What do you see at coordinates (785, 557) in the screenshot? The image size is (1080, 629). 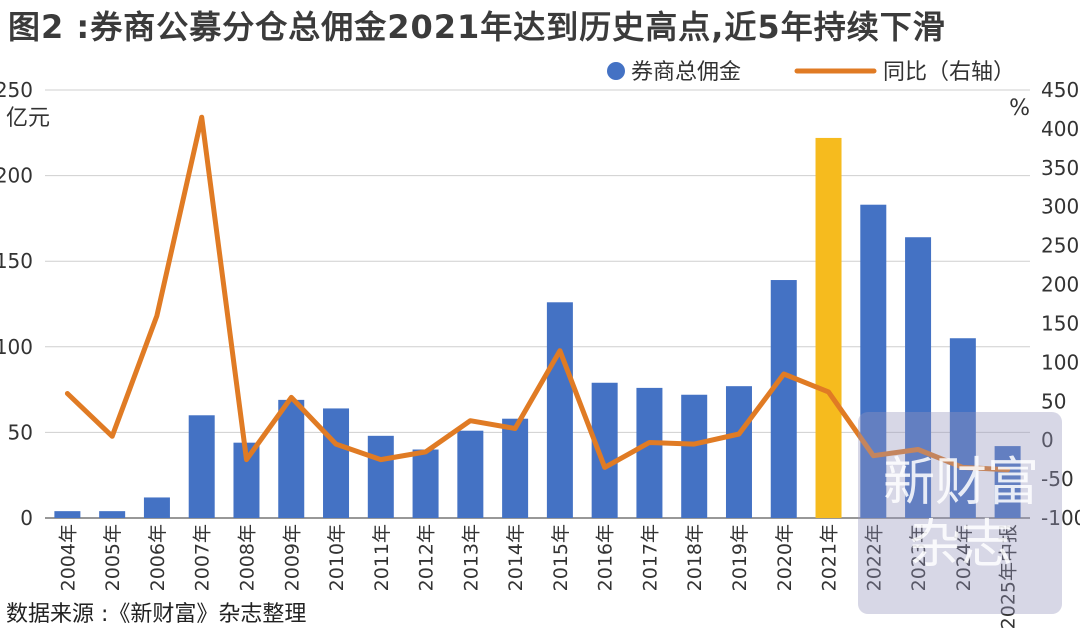 I see `x-tick-label: 2020年` at bounding box center [785, 557].